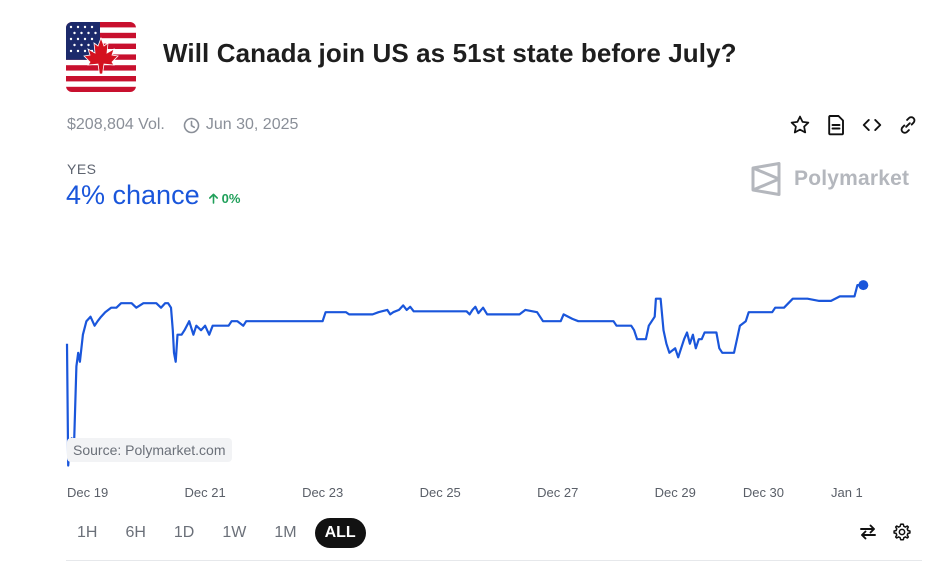 The width and height of the screenshot is (948, 583). I want to click on market-logo, so click(101, 57).